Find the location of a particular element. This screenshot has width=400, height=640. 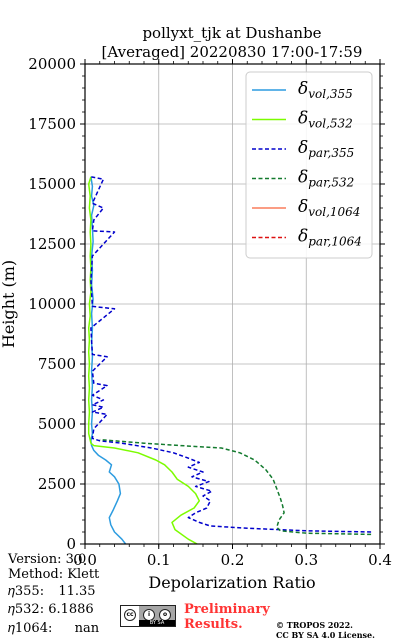

x-tick-label: 0.3 is located at coordinates (306, 560).